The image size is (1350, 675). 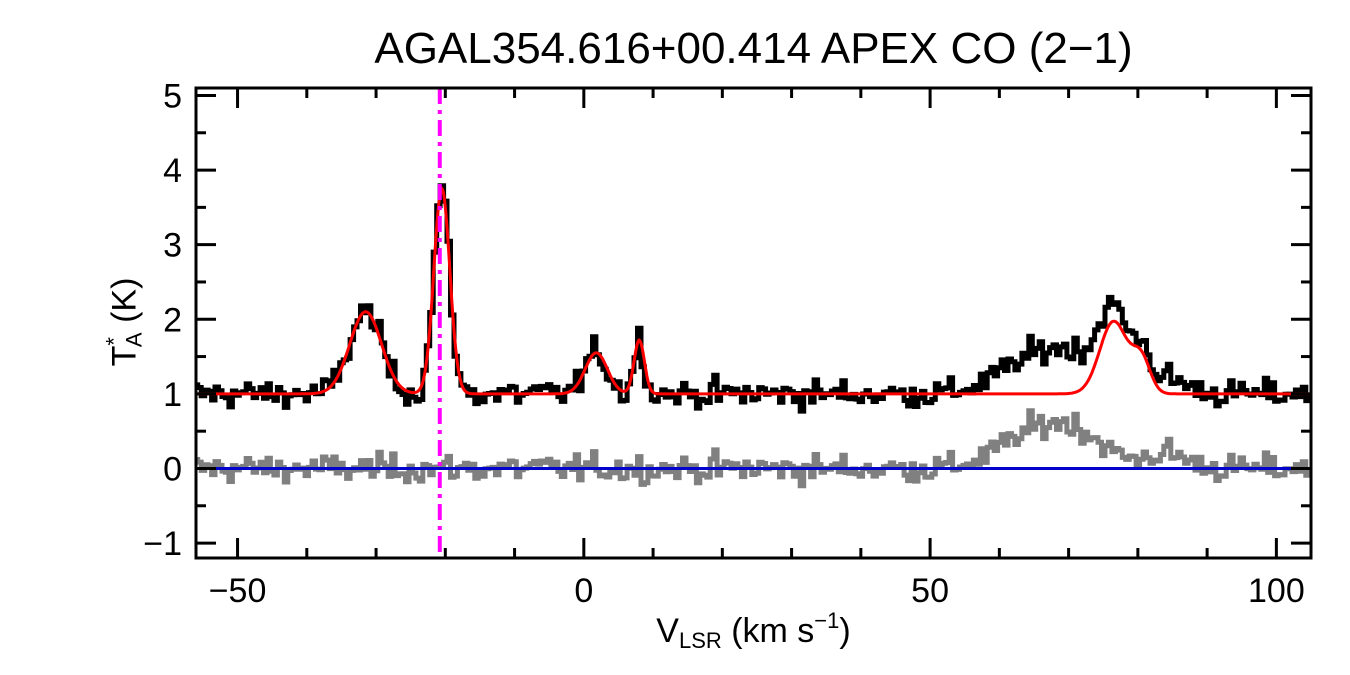 I want to click on y-tick-label: 4, so click(x=172, y=171).